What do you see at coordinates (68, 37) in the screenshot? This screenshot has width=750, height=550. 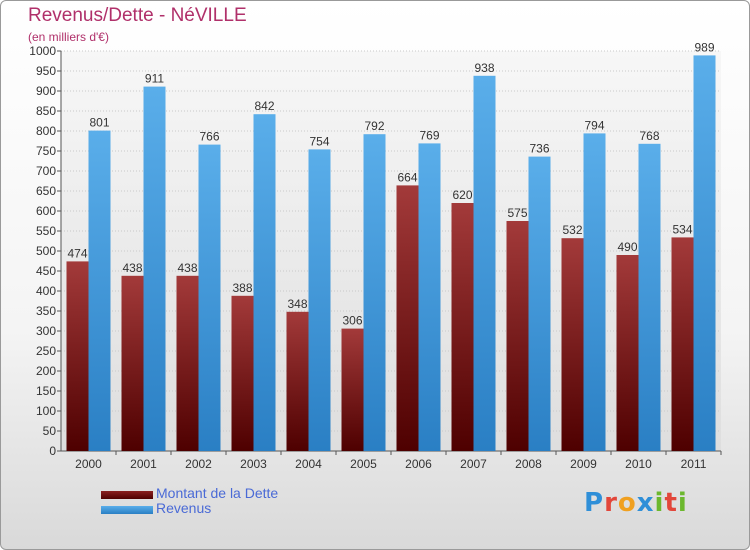 I see `chart-subtitle: (en milliers d'€)` at bounding box center [68, 37].